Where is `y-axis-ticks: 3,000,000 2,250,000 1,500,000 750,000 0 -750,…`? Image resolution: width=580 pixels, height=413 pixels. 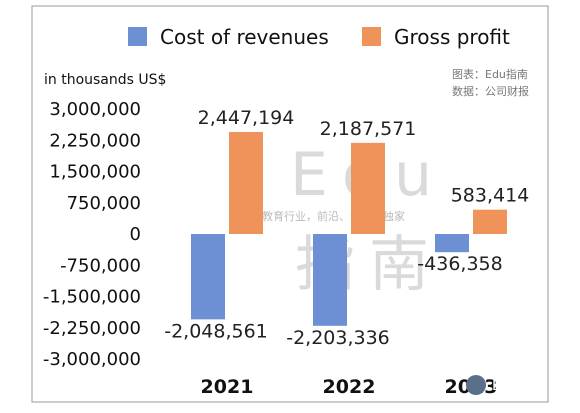
y-axis-ticks: 3,000,000 2,250,000 1,500,000 750,000 0 -750,… is located at coordinates (92, 234).